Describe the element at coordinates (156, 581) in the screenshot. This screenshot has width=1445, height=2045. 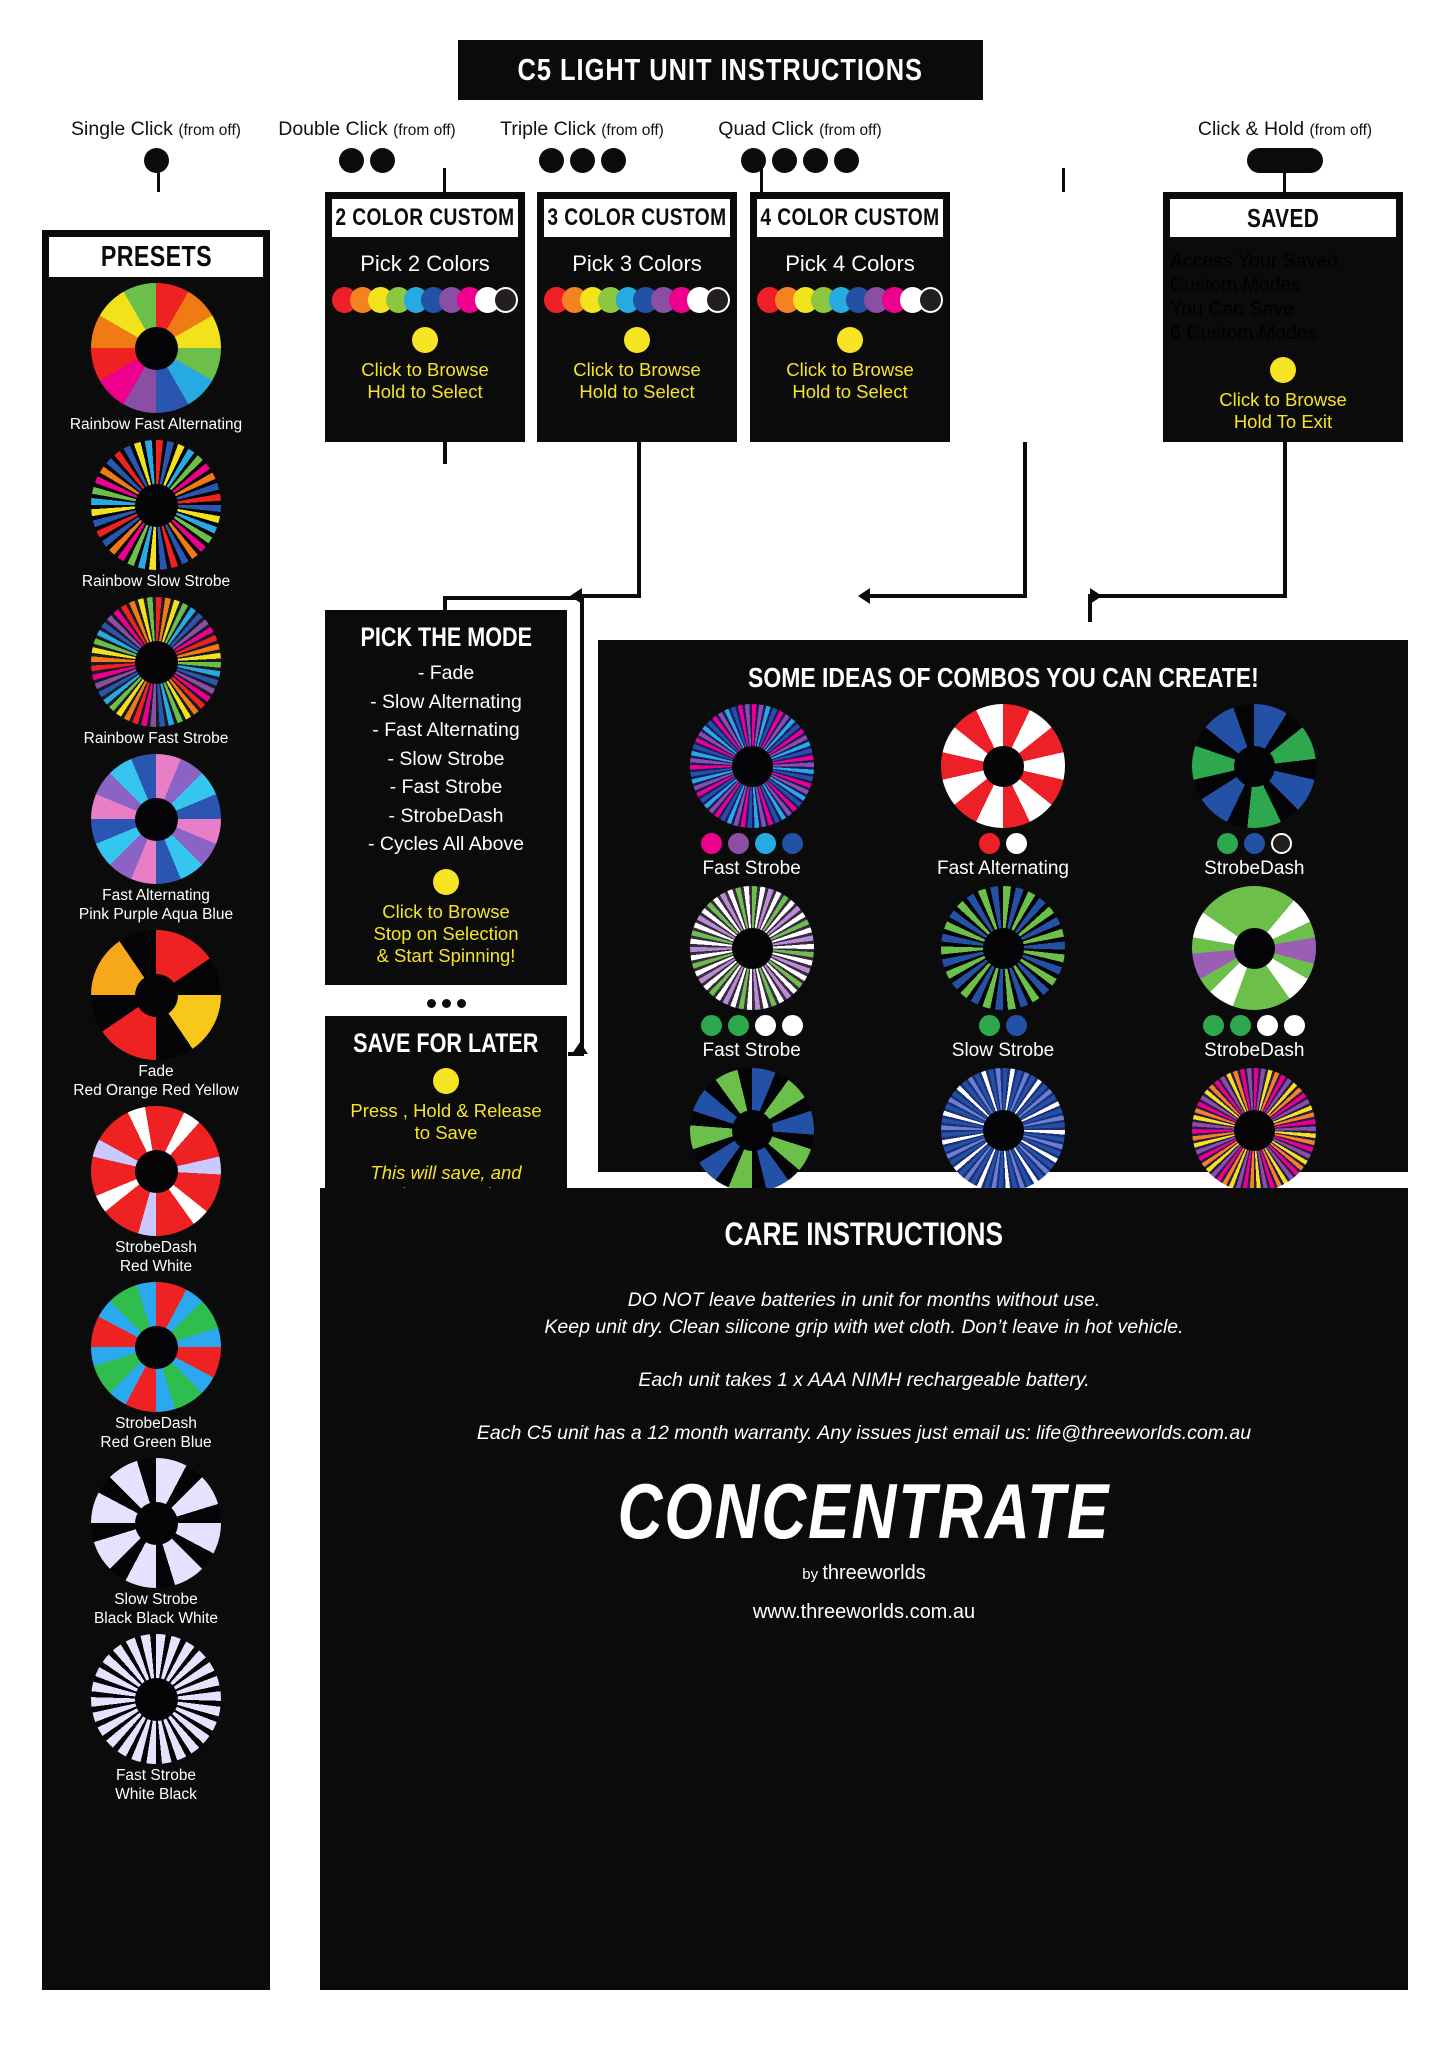
I see `preset-caption: Rainbow Slow Strobe` at that location.